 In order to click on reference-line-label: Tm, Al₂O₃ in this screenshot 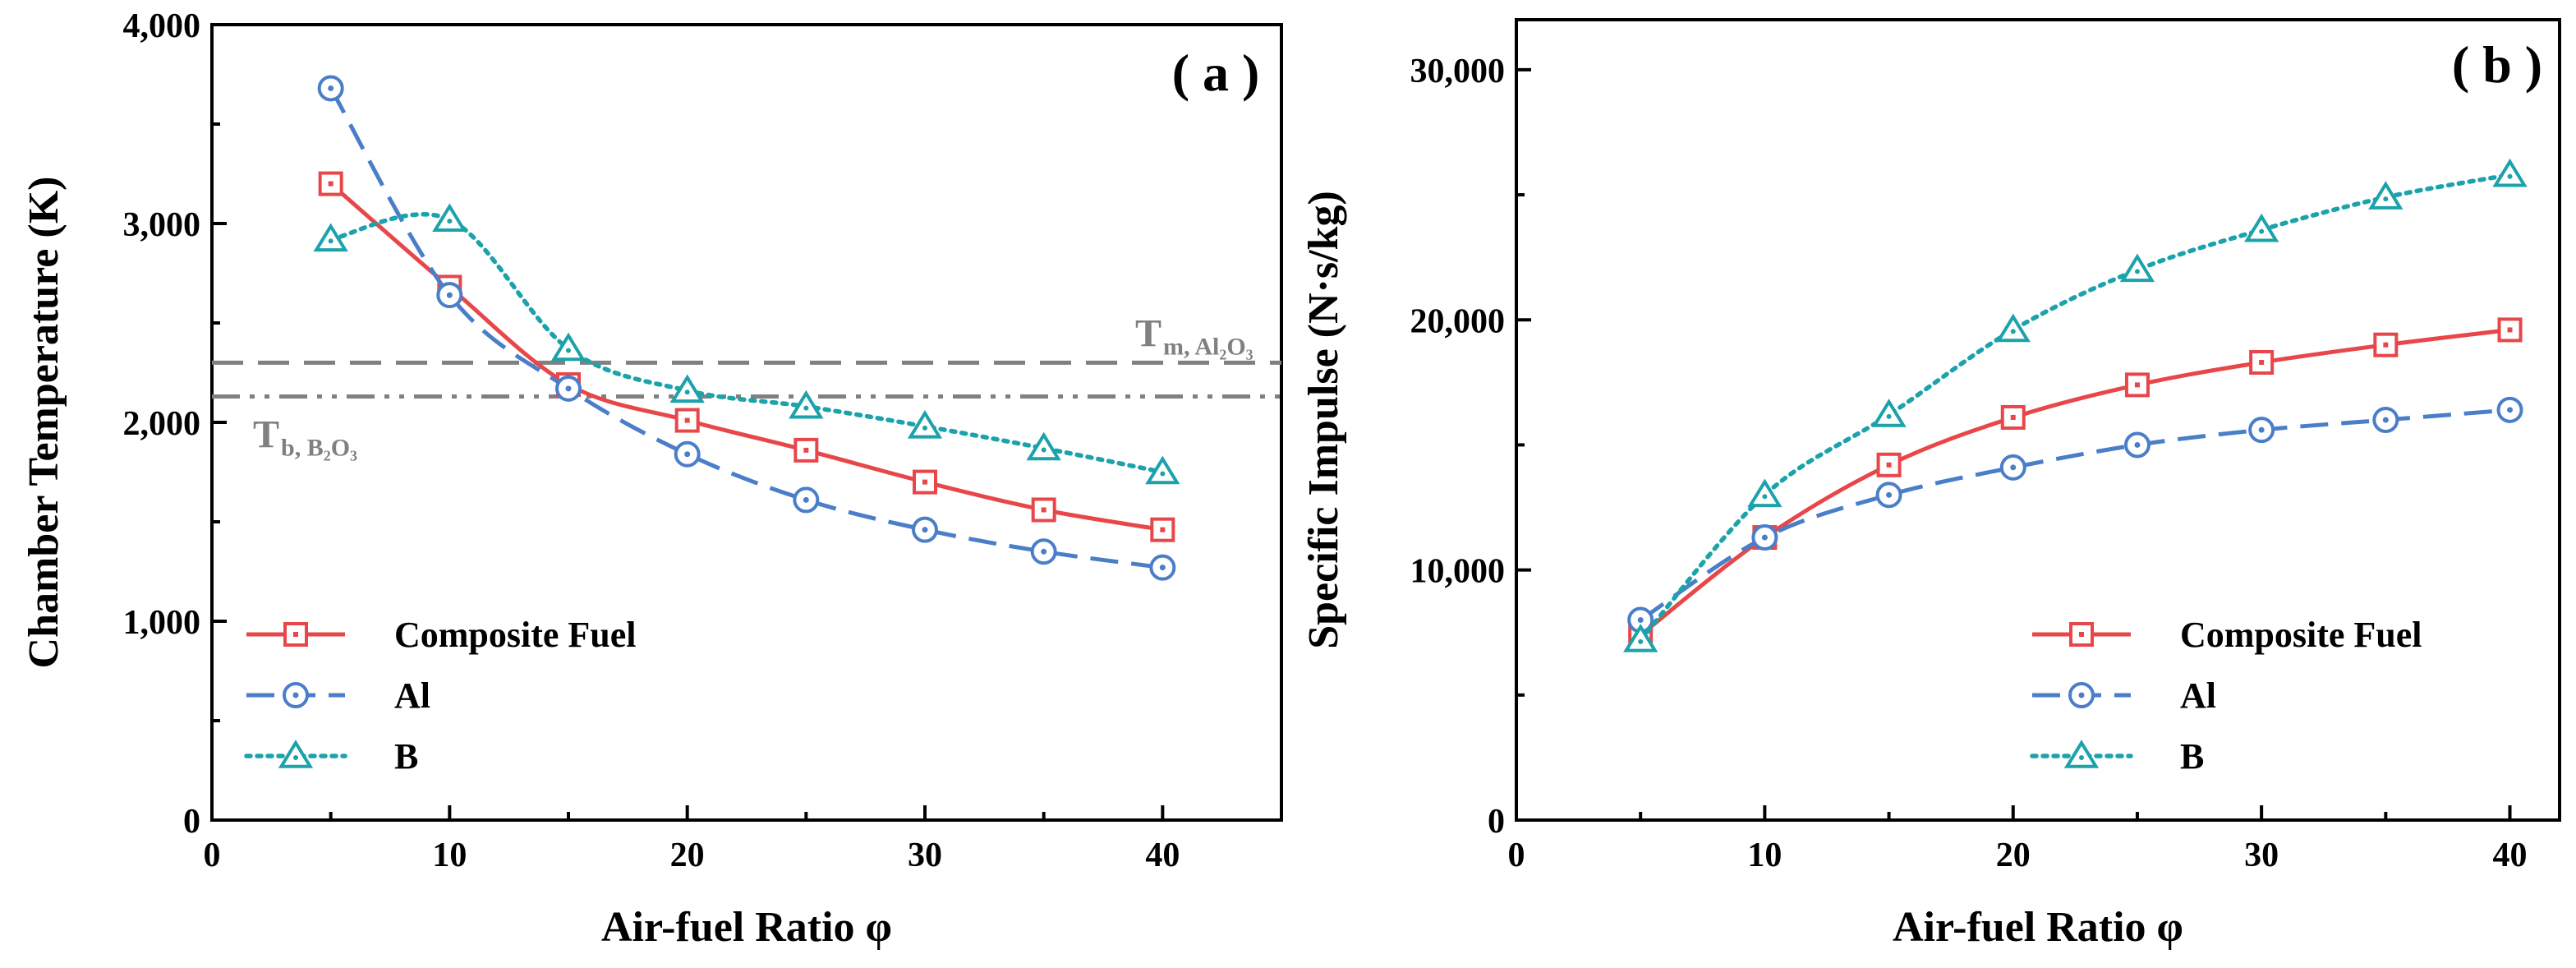, I will do `click(1194, 335)`.